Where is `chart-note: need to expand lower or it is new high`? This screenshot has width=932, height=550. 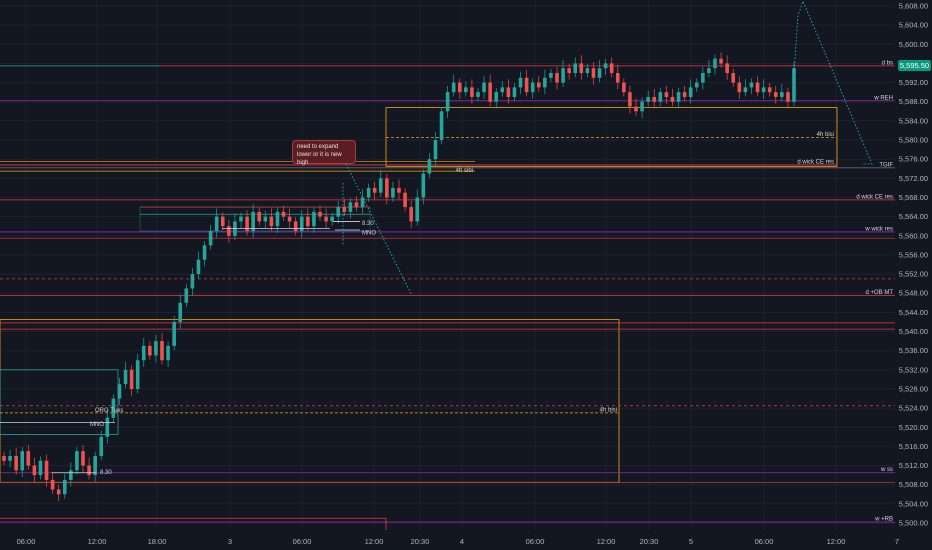 chart-note: need to expand lower or it is new high is located at coordinates (324, 153).